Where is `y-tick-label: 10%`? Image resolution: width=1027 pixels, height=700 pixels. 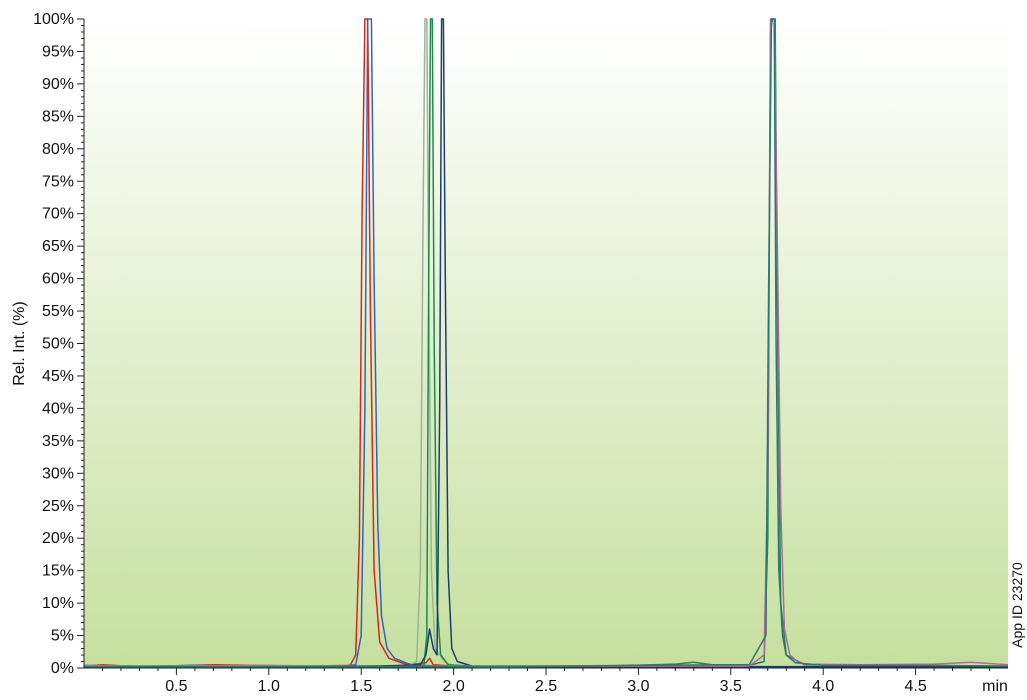 y-tick-label: 10% is located at coordinates (58, 603).